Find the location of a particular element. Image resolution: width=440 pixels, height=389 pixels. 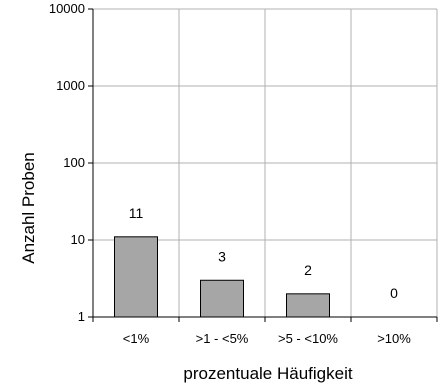

x-tick-label: <1% is located at coordinates (136, 338).